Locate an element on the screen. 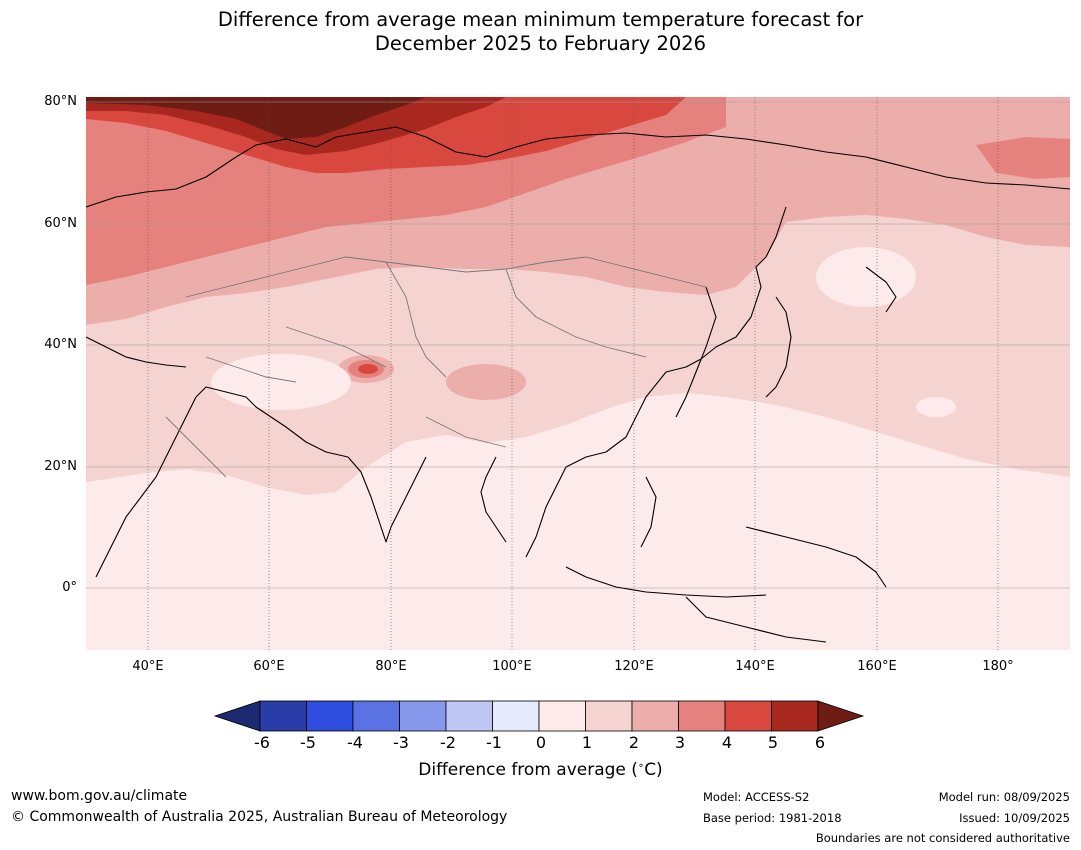  colorbar-tick-label: -6 is located at coordinates (262, 742).